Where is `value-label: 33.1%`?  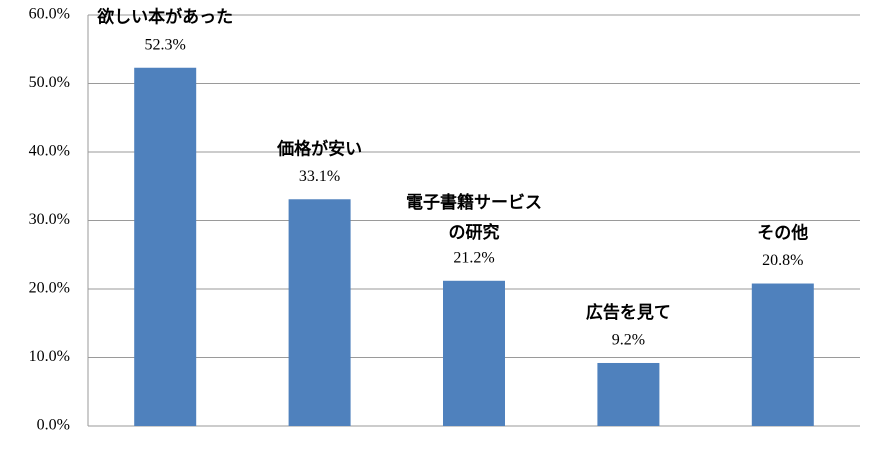
value-label: 33.1% is located at coordinates (319, 176).